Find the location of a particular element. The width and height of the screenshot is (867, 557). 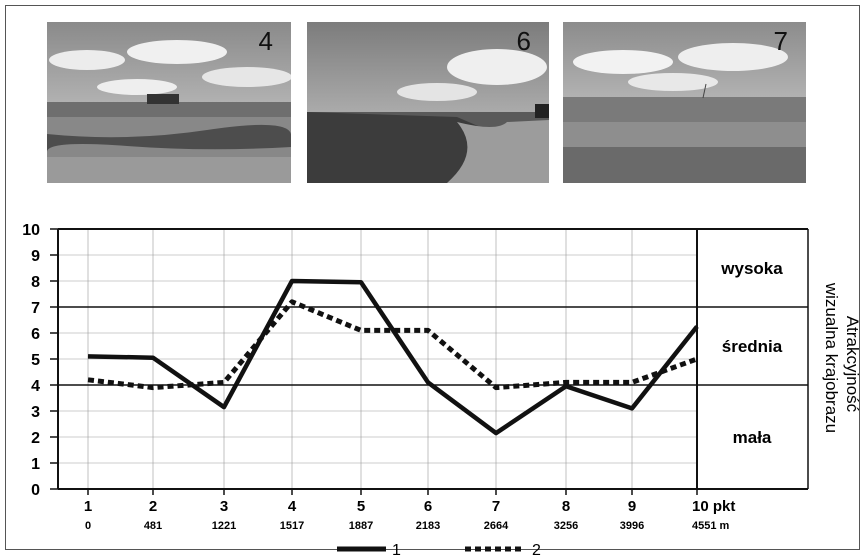

photo-6-number: 6 is located at coordinates (523, 41).